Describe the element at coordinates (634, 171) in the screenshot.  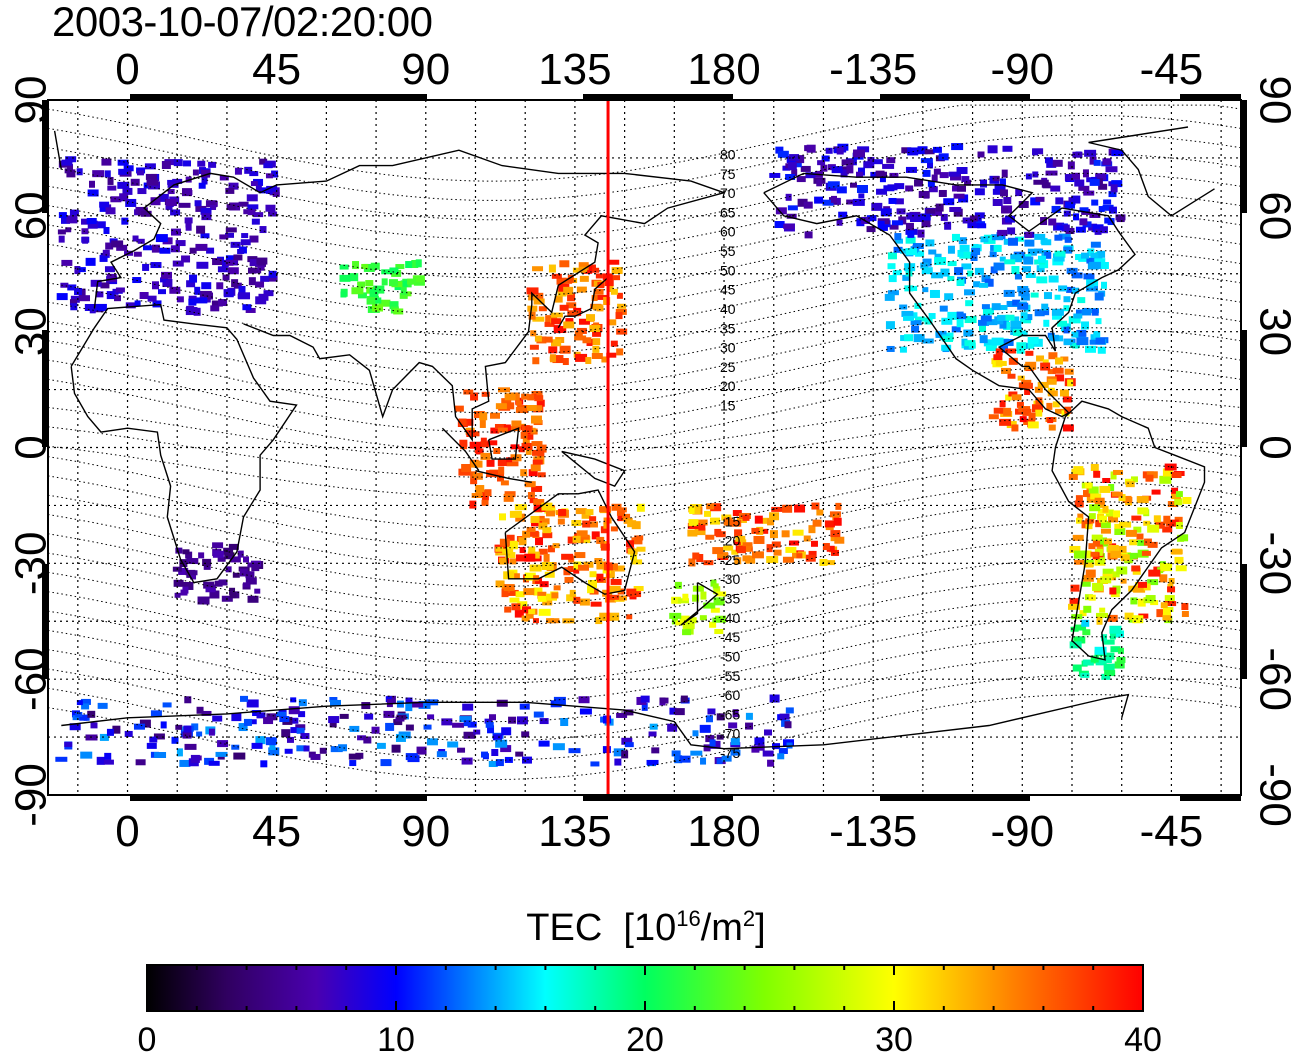
I see `coastline` at that location.